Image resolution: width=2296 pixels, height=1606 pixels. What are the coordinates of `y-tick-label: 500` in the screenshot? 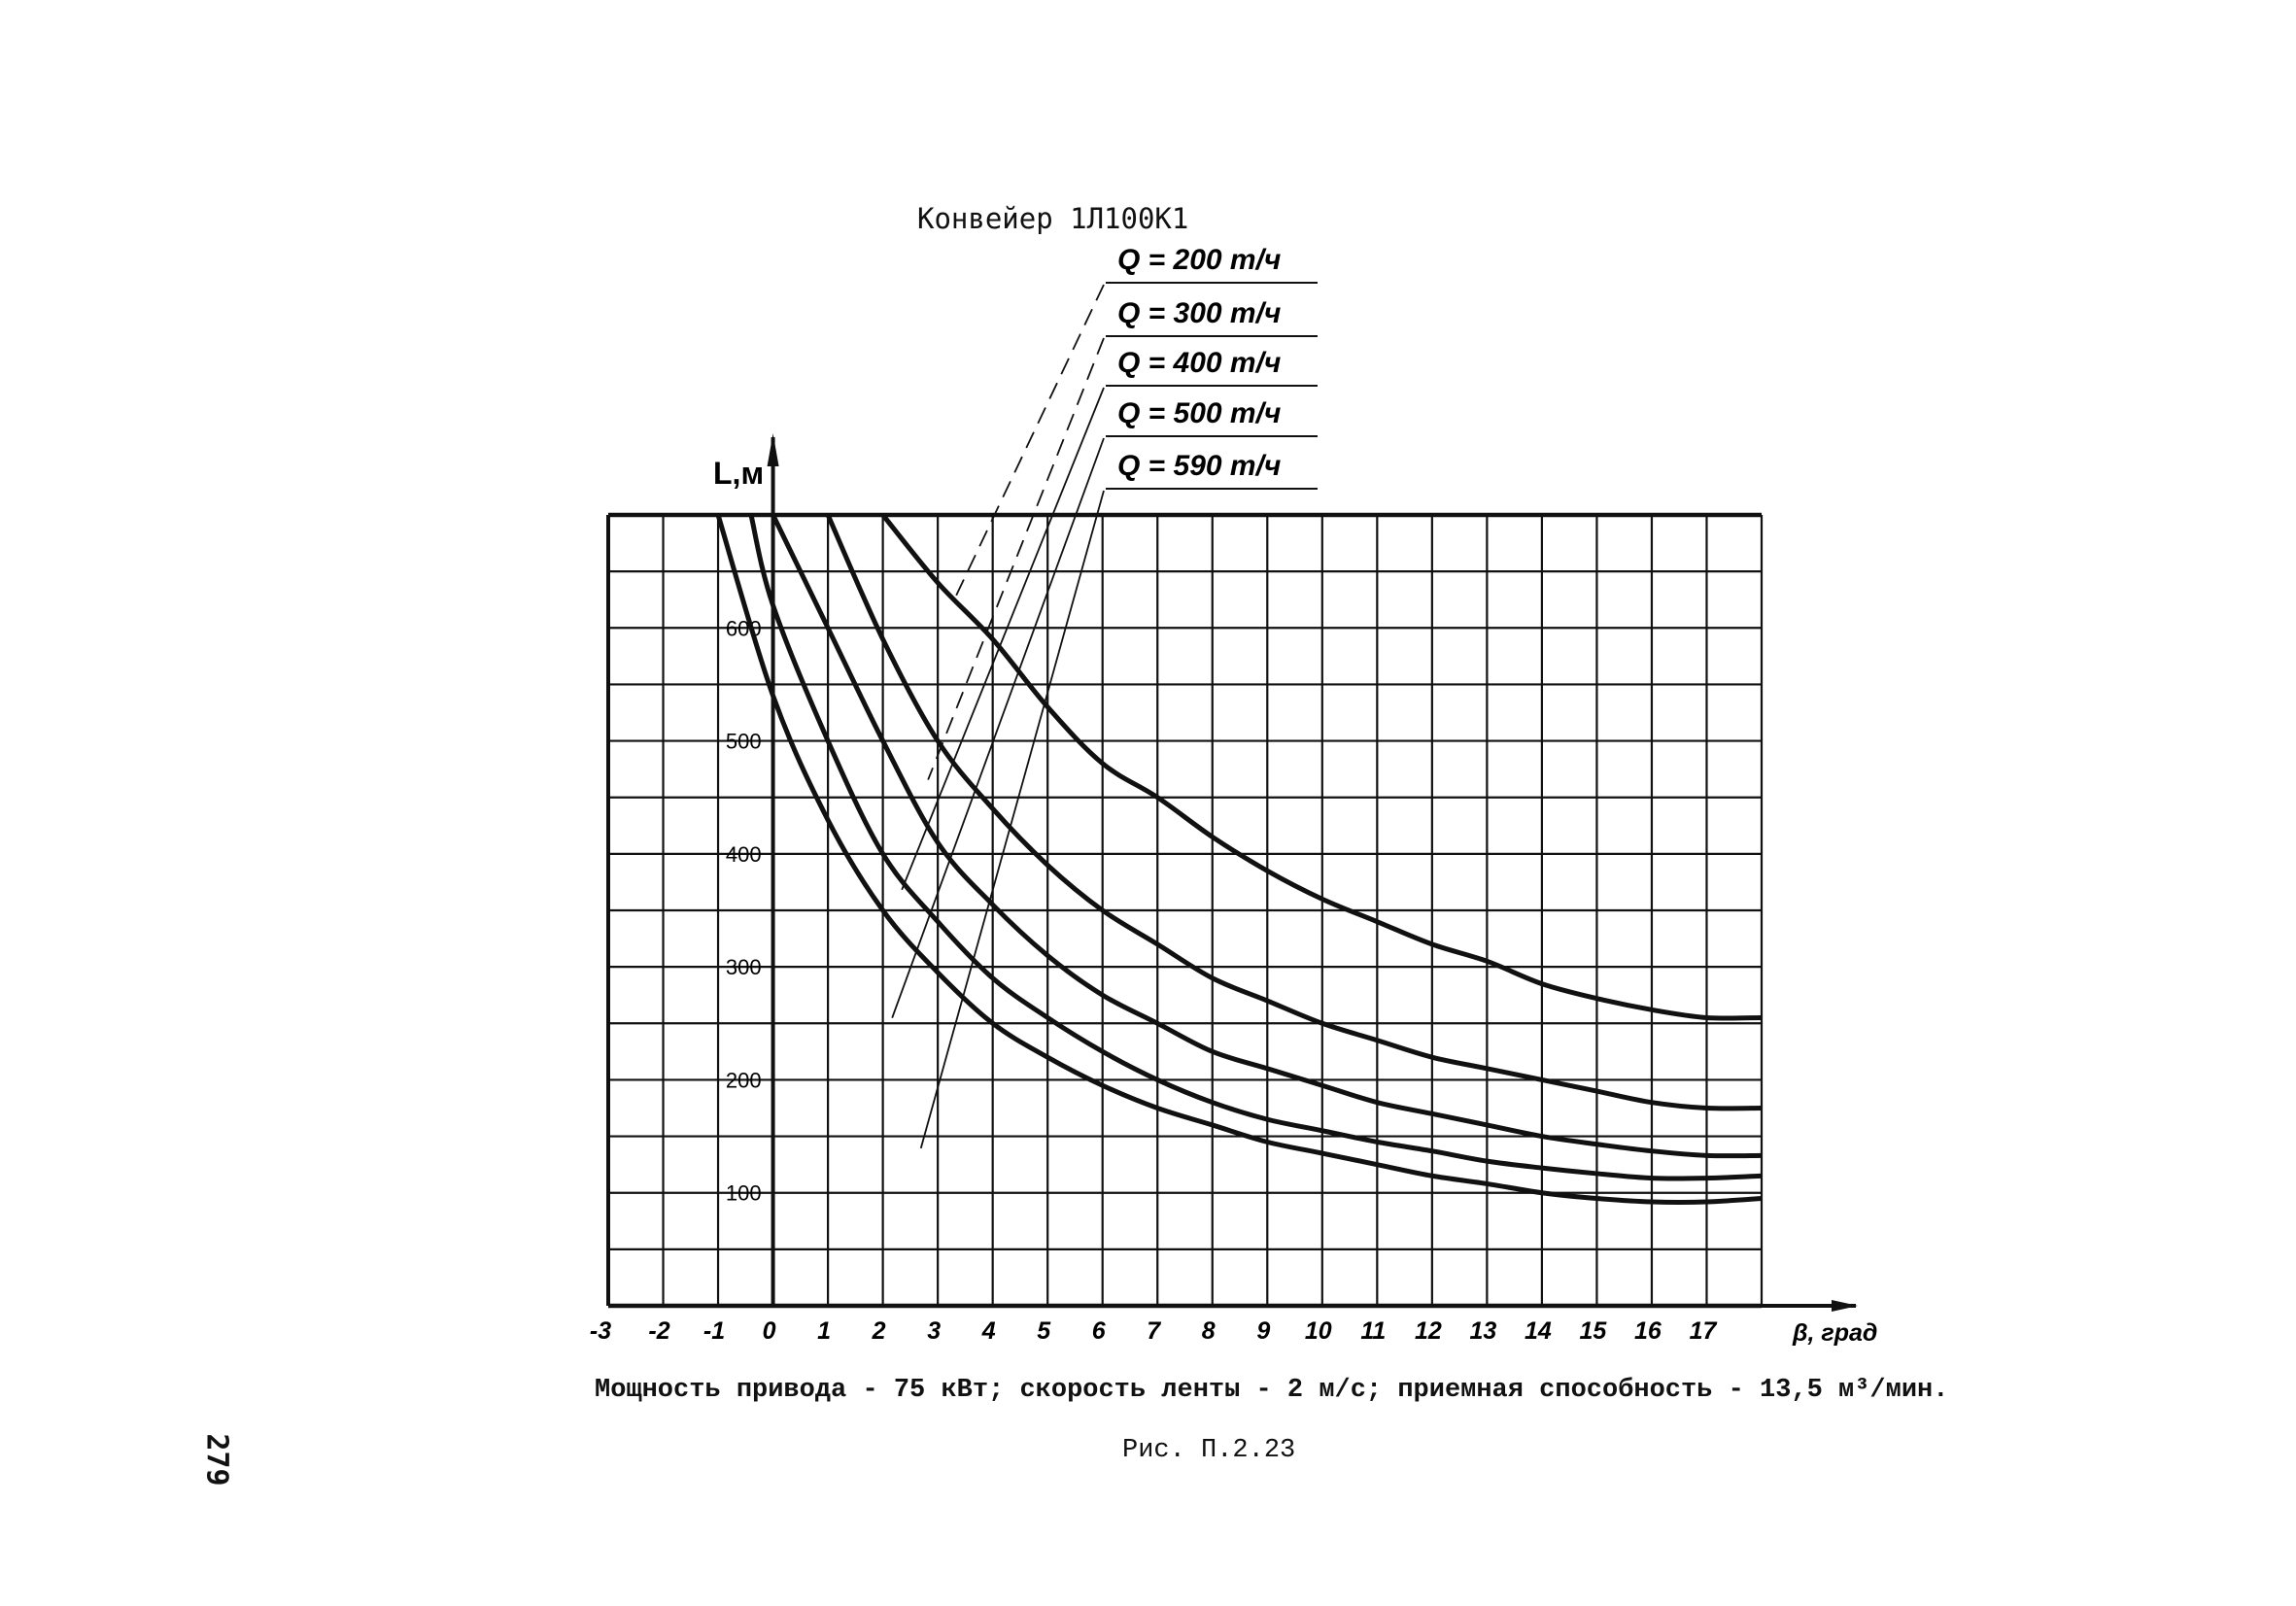 It's located at (744, 742).